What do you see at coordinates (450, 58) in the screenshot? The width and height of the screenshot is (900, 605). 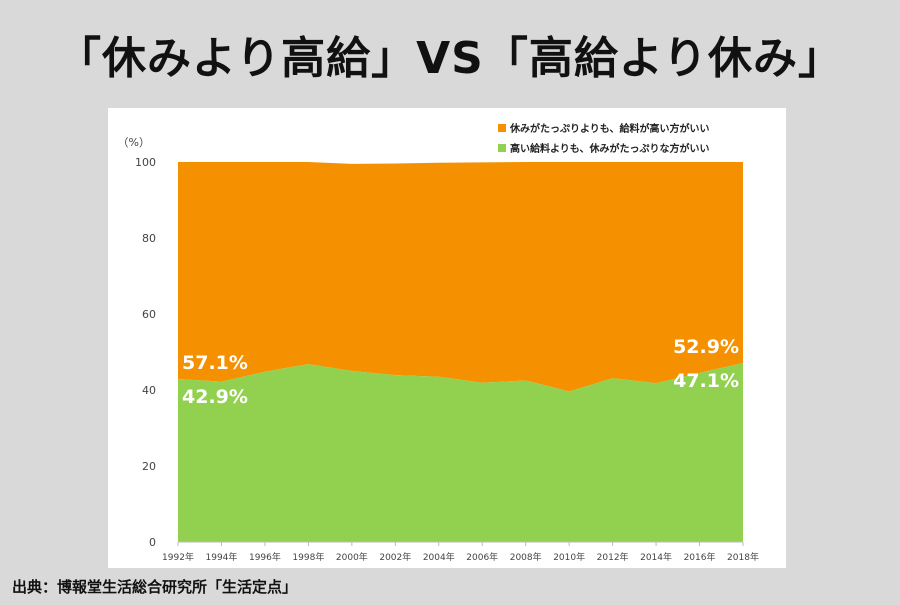 I see `page-title: 「休みより高給」VS「高給より休み」` at bounding box center [450, 58].